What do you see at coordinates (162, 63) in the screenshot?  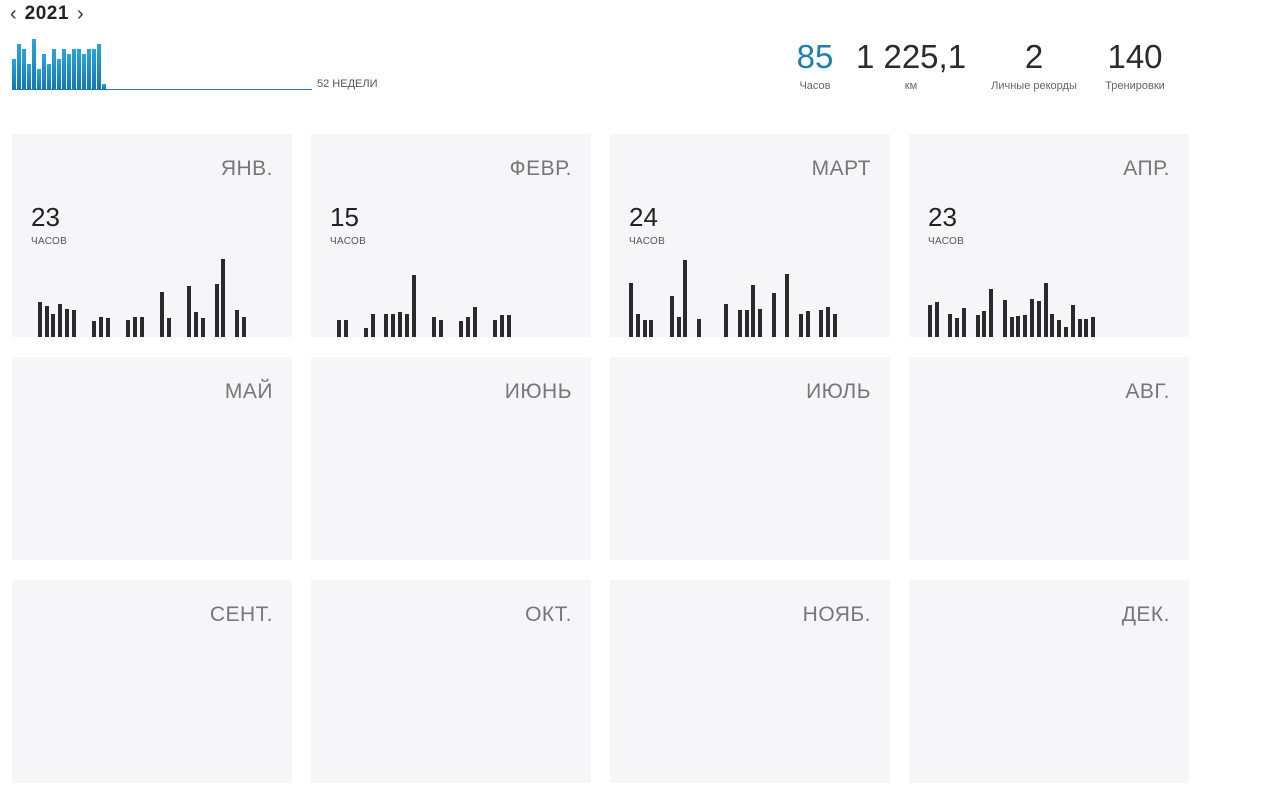 I see `weekly-bar-chart` at bounding box center [162, 63].